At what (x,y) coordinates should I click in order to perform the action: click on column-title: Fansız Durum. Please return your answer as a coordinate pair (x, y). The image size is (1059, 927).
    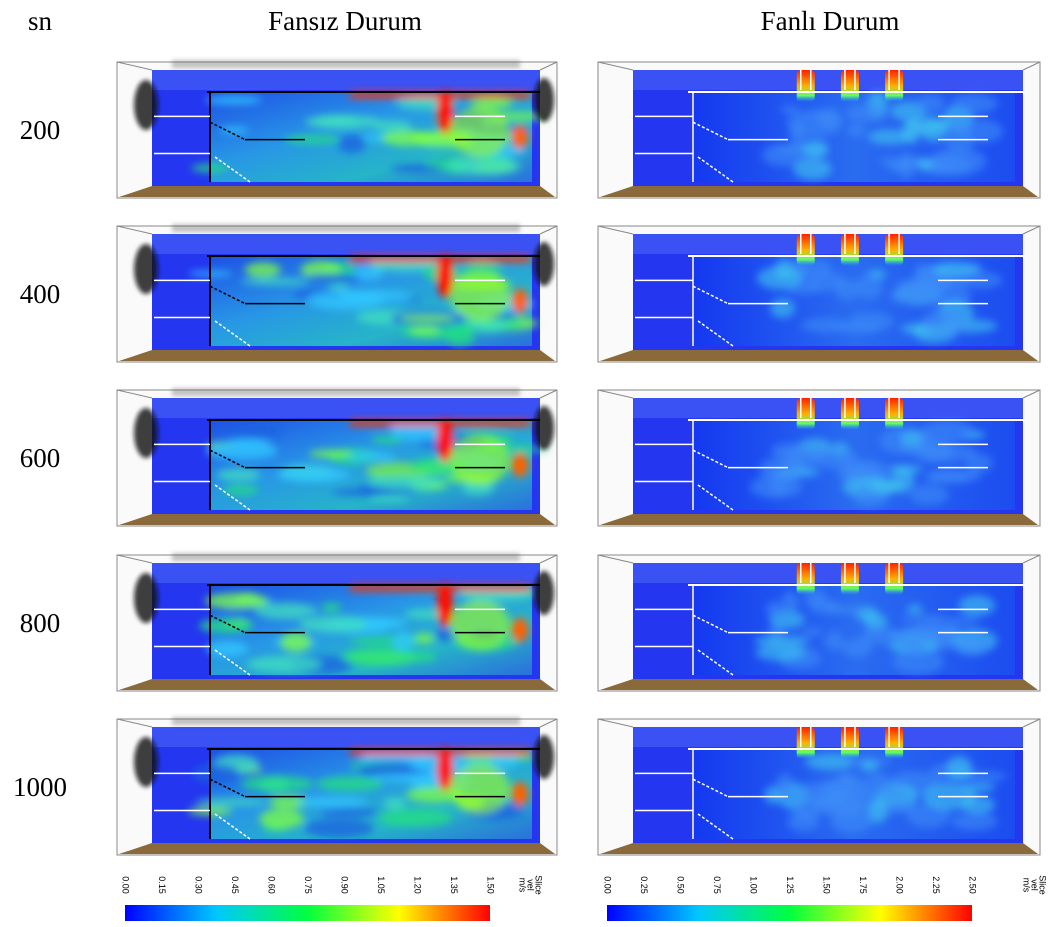
    Looking at the image, I should click on (345, 21).